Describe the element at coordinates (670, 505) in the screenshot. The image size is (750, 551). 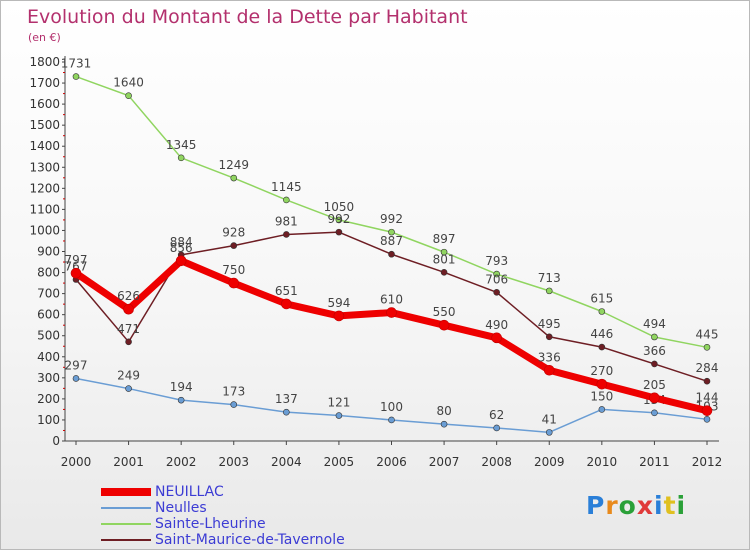
I see `logo-letter: t` at that location.